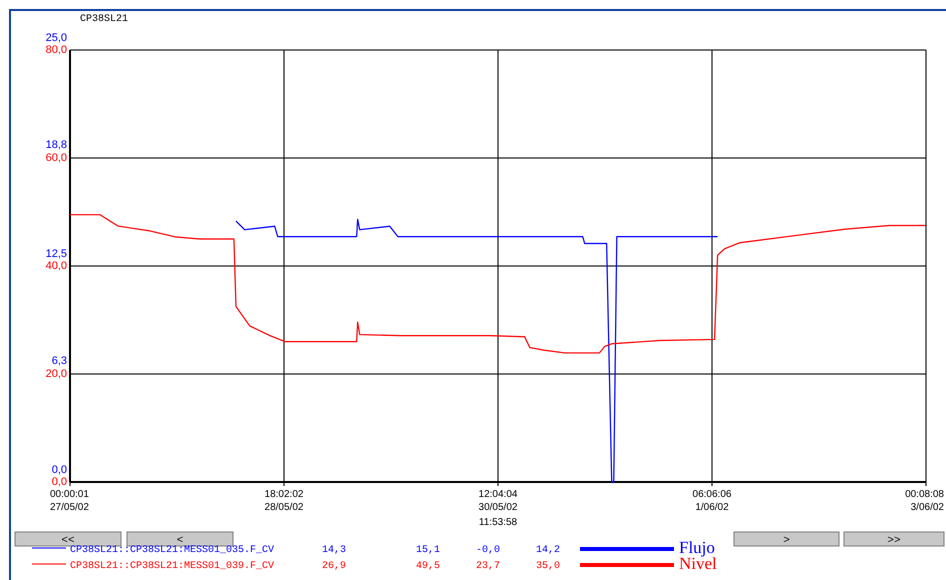  Describe the element at coordinates (428, 550) in the screenshot. I see `text: 15,1` at that location.